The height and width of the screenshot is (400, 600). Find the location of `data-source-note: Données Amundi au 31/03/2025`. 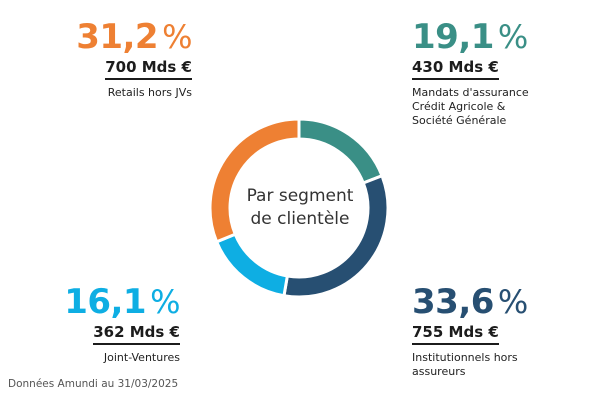

data-source-note: Données Amundi au 31/03/2025 is located at coordinates (93, 384).